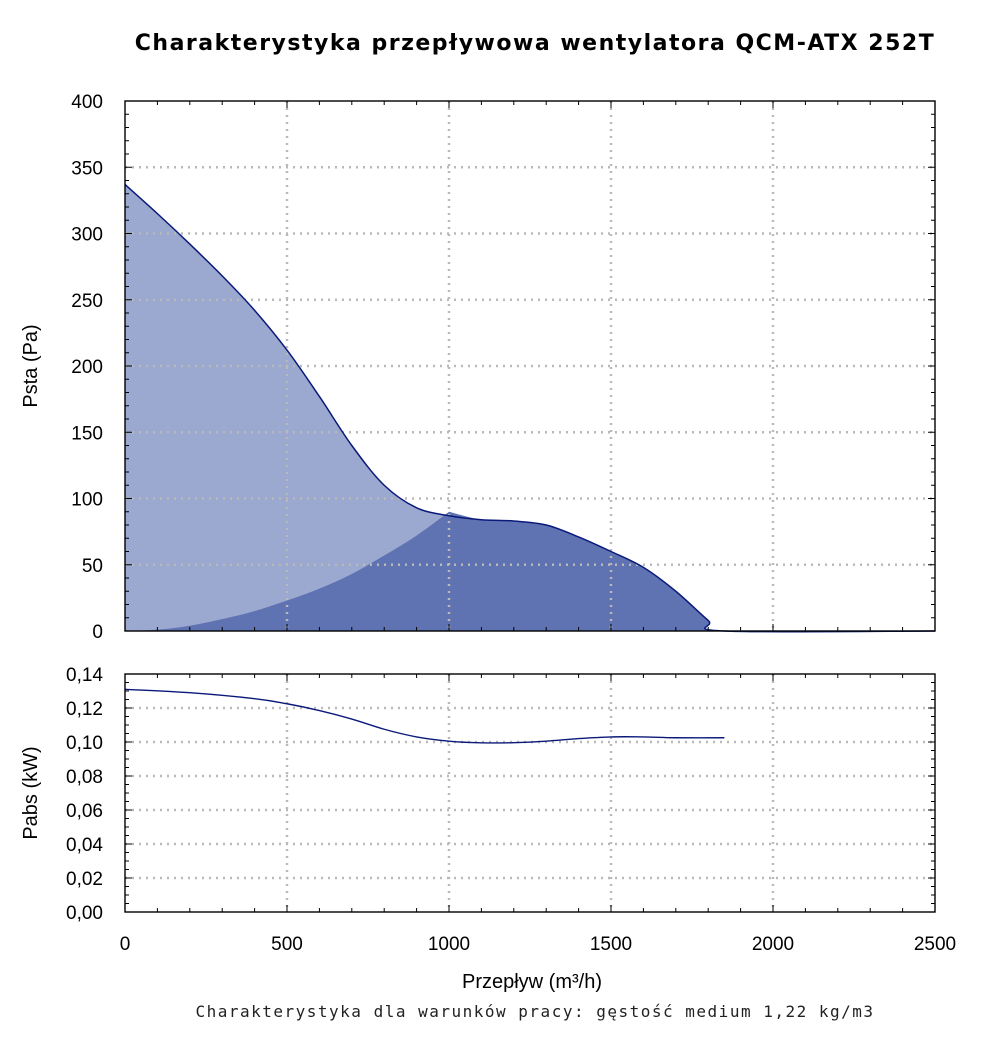 Image resolution: width=1000 pixels, height=1062 pixels. What do you see at coordinates (84, 845) in the screenshot?
I see `power-ytick-label-2: 0,04` at bounding box center [84, 845].